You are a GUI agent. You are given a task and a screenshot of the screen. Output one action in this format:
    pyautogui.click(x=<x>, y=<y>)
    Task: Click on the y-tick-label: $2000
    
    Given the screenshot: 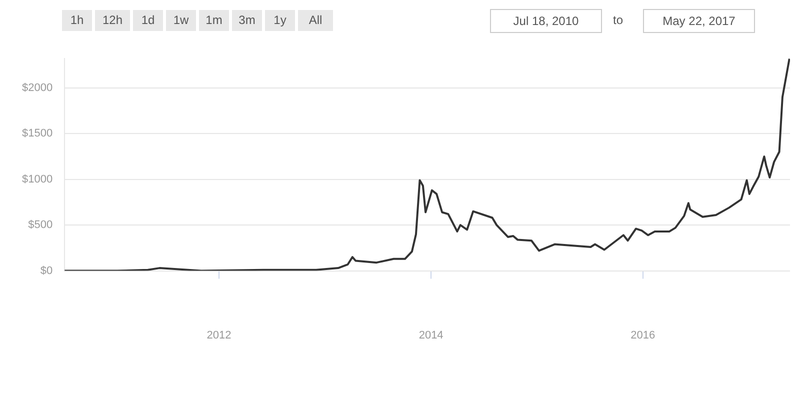 What is the action you would take?
    pyautogui.click(x=37, y=88)
    